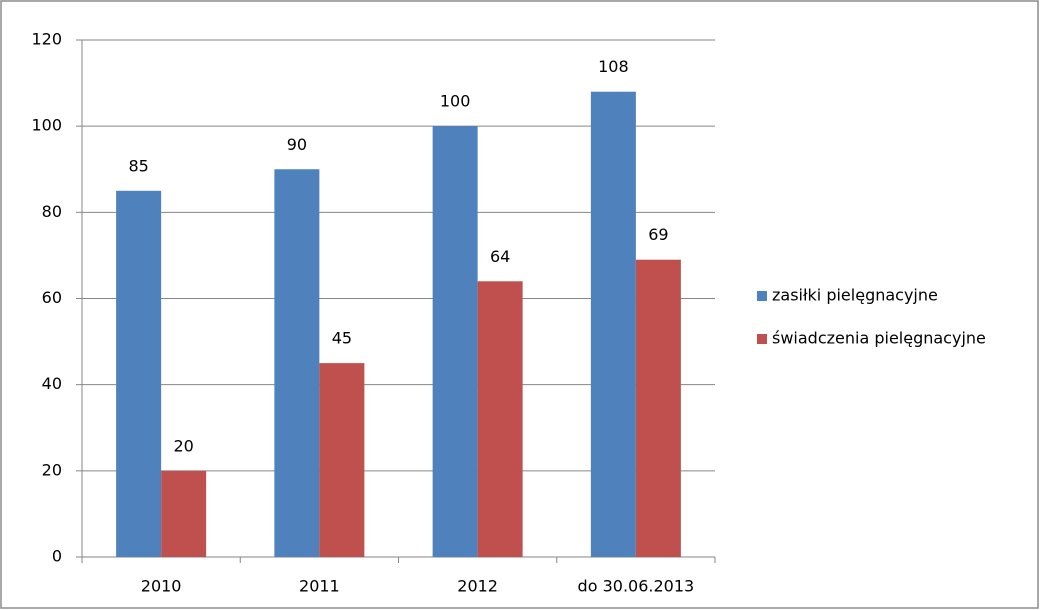 The image size is (1040, 610). Describe the element at coordinates (342, 338) in the screenshot. I see `data-label: 45` at that location.